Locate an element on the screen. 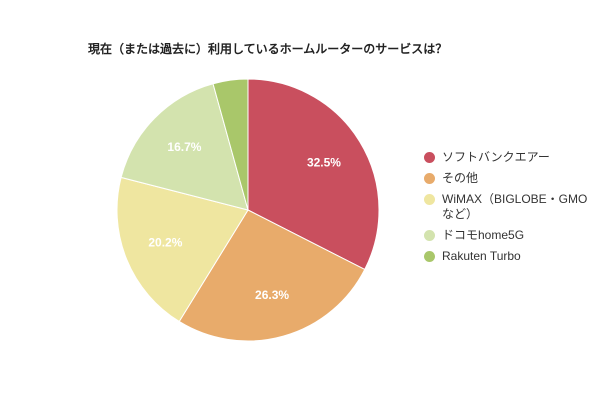 The image size is (600, 400). legend-item: ドコモhome5G is located at coordinates (509, 235).